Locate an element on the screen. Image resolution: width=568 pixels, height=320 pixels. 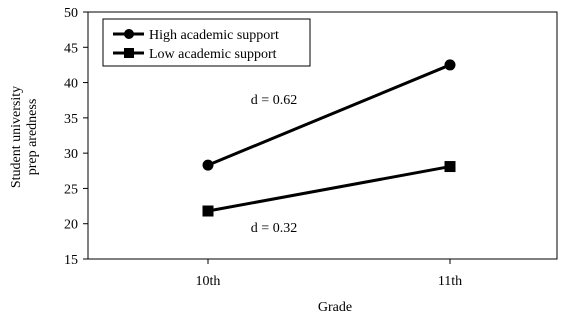
y-tick-label: 15 is located at coordinates (71, 260).